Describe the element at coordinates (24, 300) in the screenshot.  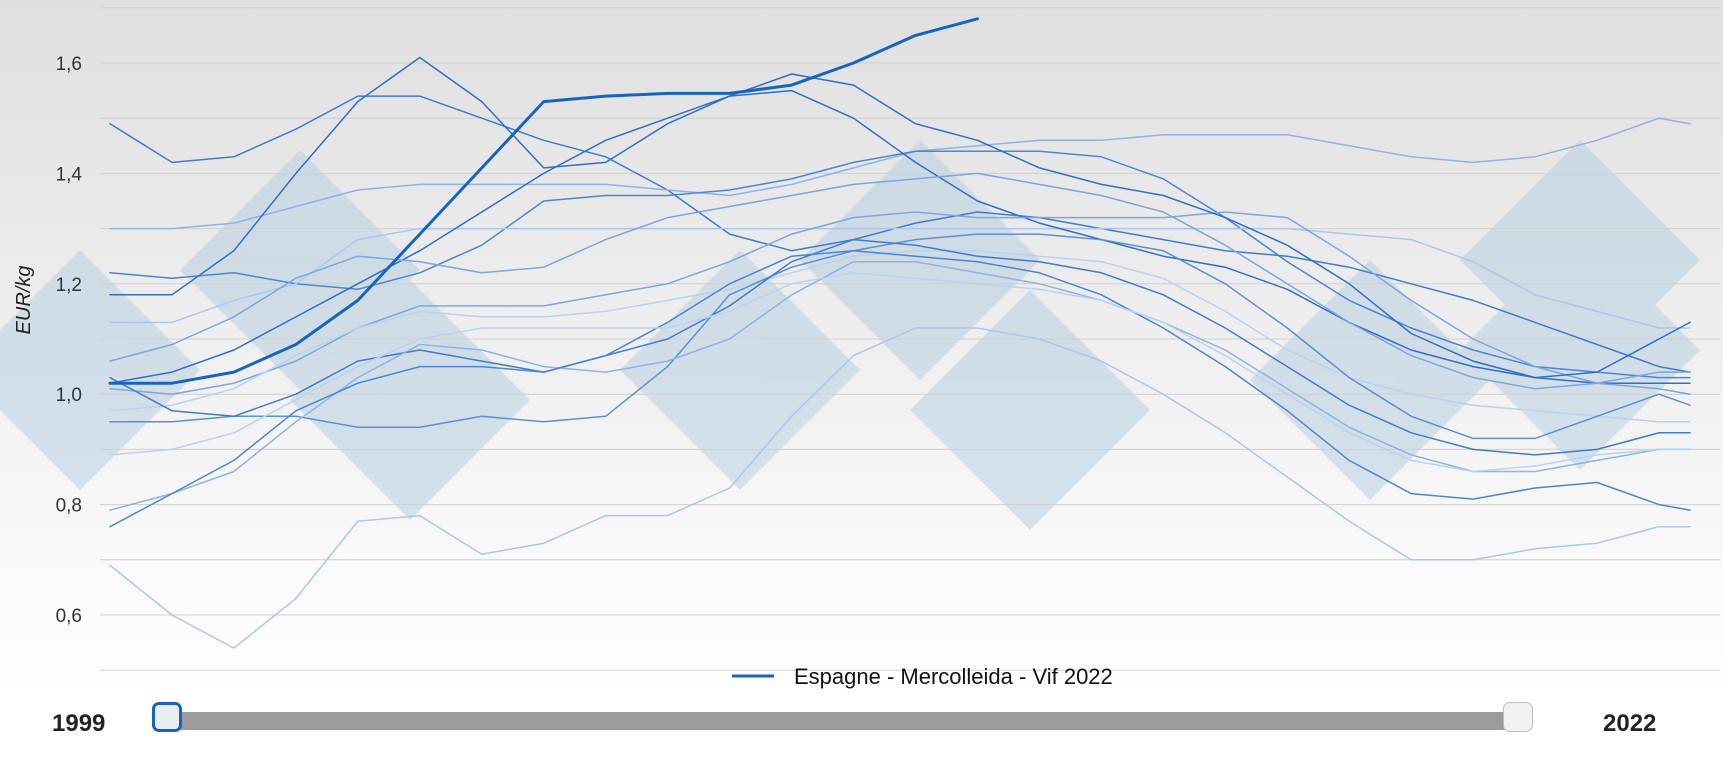
I see `y-axis-title: EUR/kg` at that location.